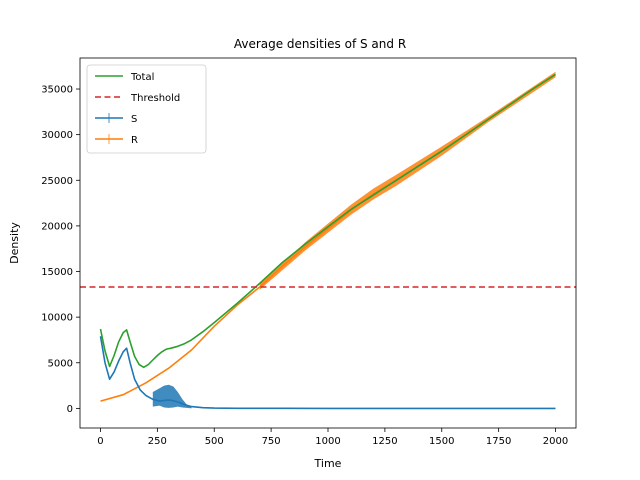 The image size is (640, 480). I want to click on legend: Total Threshold SR, so click(146, 109).